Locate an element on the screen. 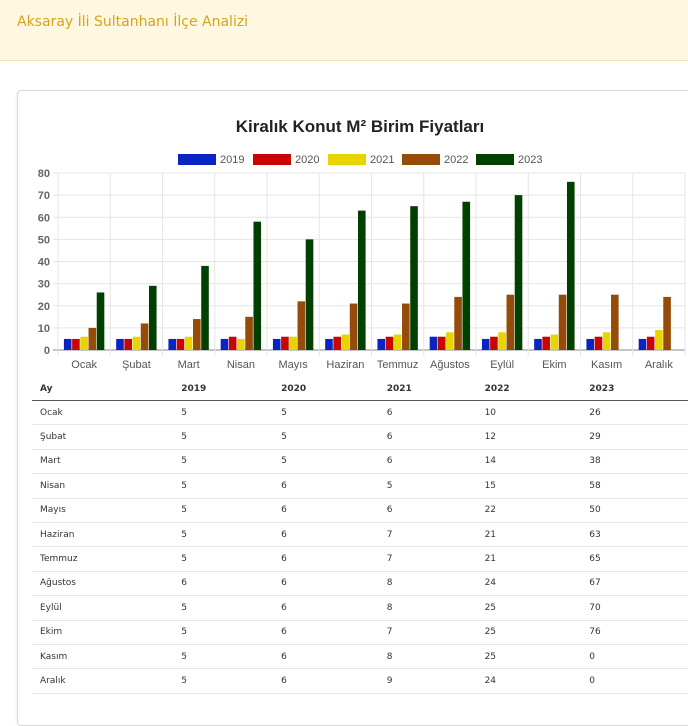  table-row: Nisan 5 6 5 15 58 is located at coordinates (360, 486).